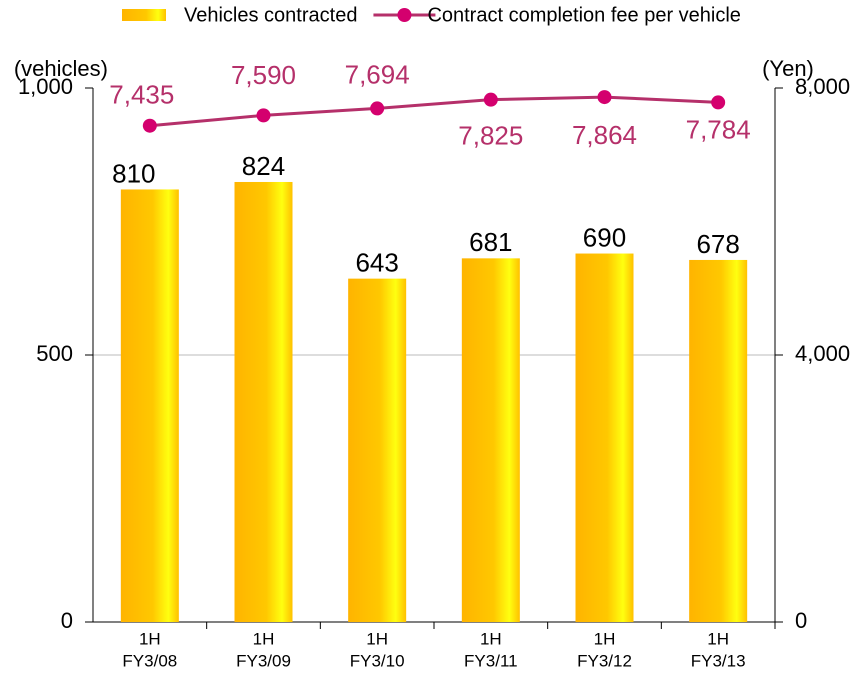 This screenshot has height=684, width=866. What do you see at coordinates (584, 15) in the screenshot?
I see `legend-label: Contract completion fee per vehicle` at bounding box center [584, 15].